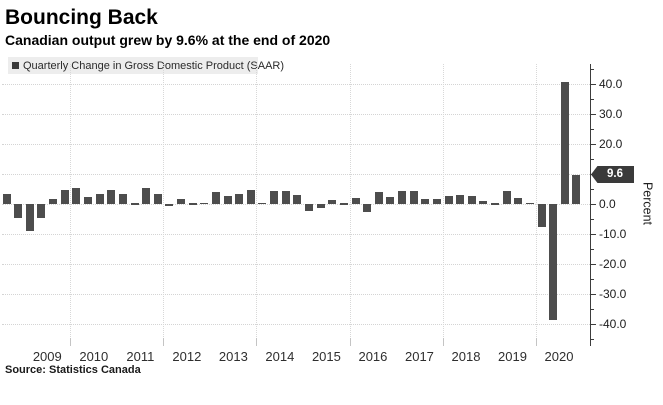 This screenshot has width=663, height=405. What do you see at coordinates (373, 356) in the screenshot?
I see `x-axis-label: 2016` at bounding box center [373, 356].